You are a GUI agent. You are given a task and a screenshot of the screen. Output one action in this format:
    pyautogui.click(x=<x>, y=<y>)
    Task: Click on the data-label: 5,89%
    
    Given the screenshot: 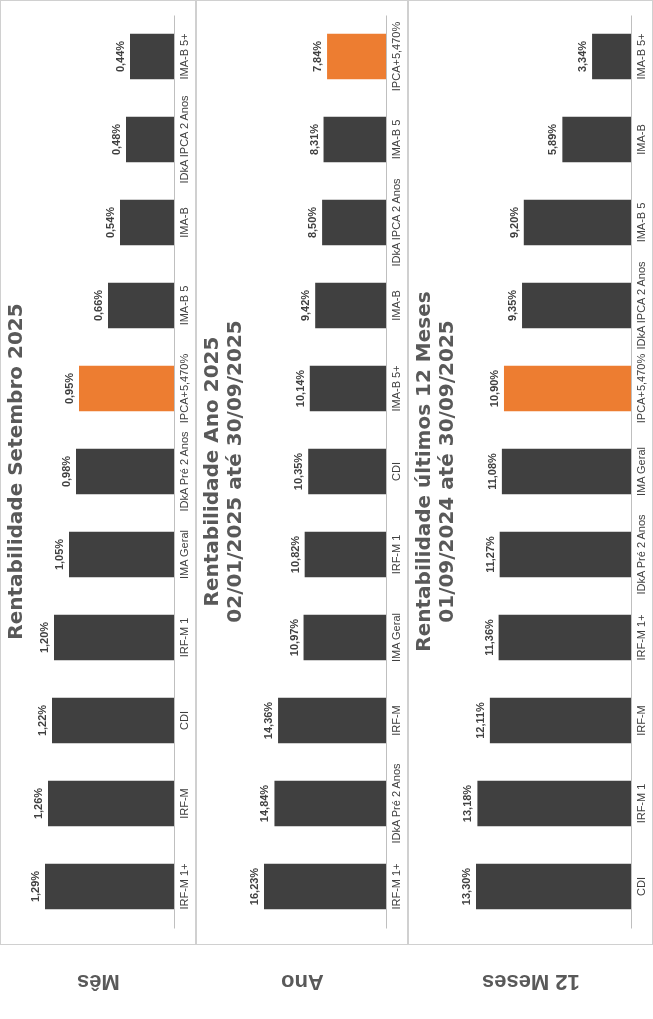 What is the action you would take?
    pyautogui.click(x=552, y=139)
    